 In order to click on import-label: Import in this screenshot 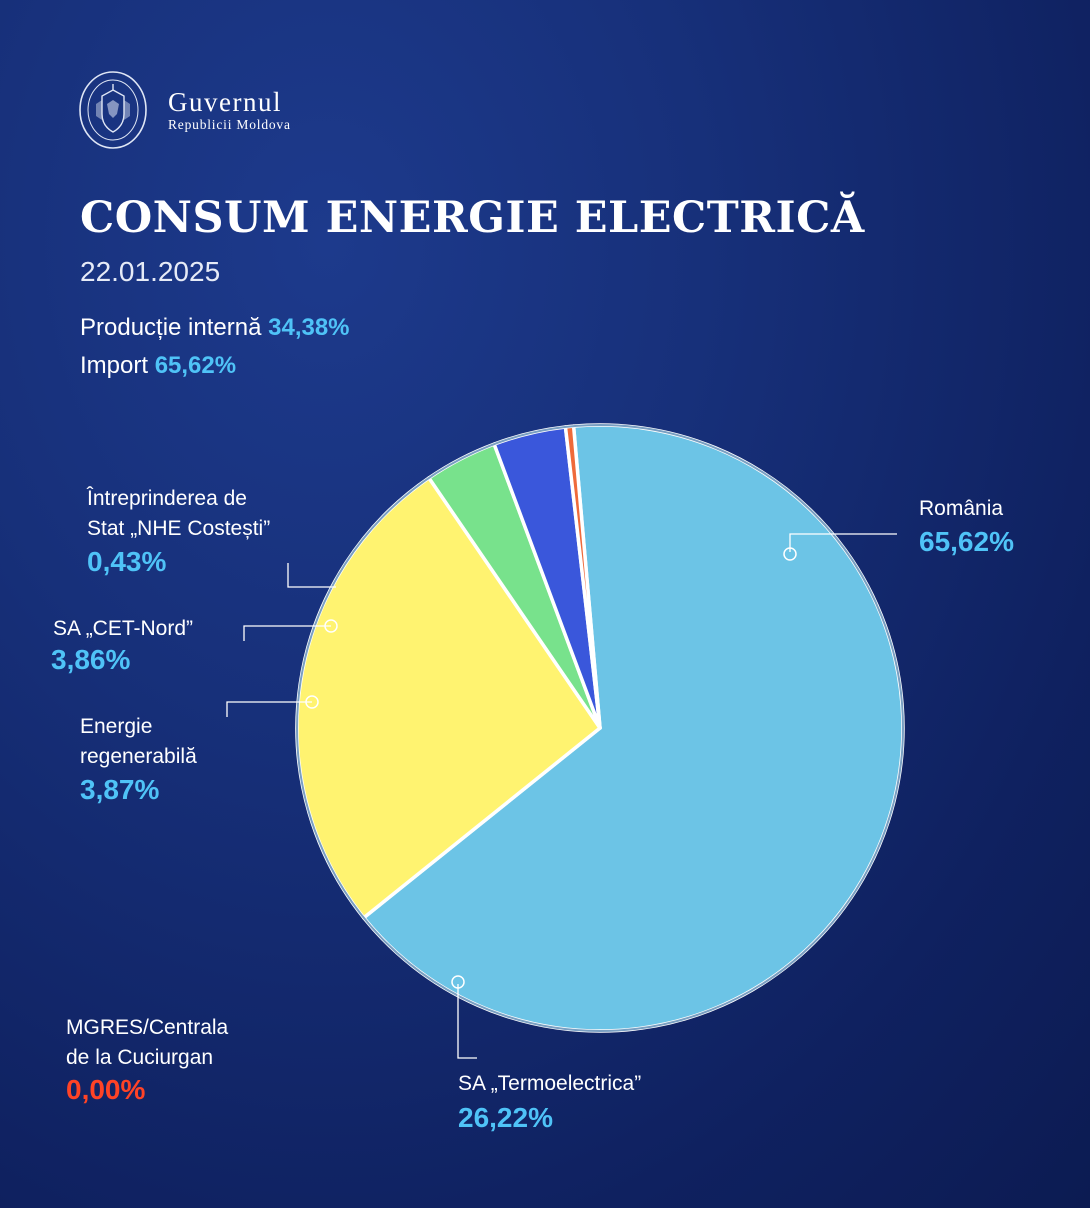, I will do `click(114, 365)`.